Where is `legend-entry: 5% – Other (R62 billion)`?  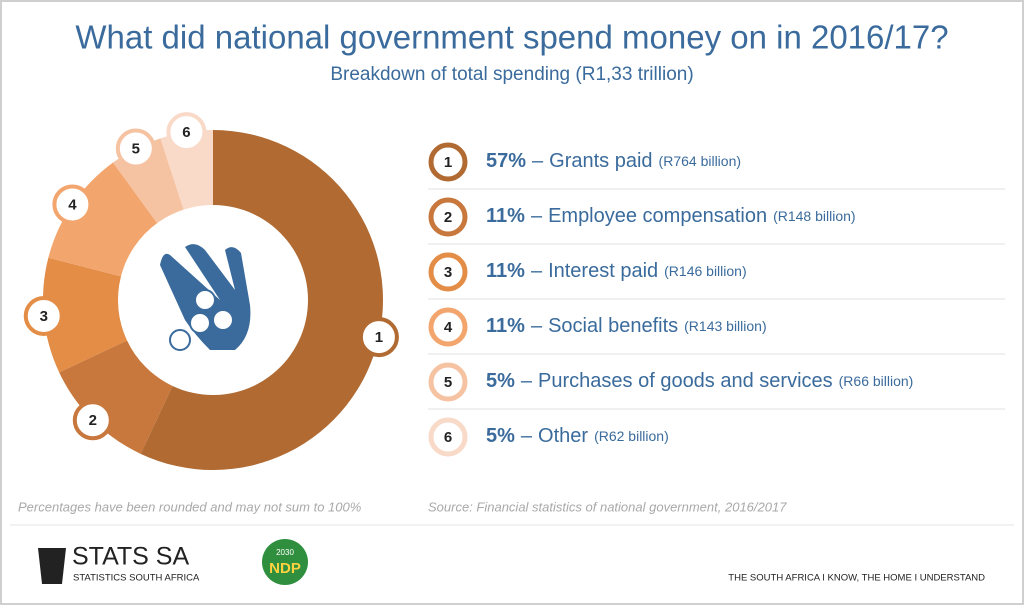
legend-entry: 5% – Other (R62 billion) is located at coordinates (577, 436).